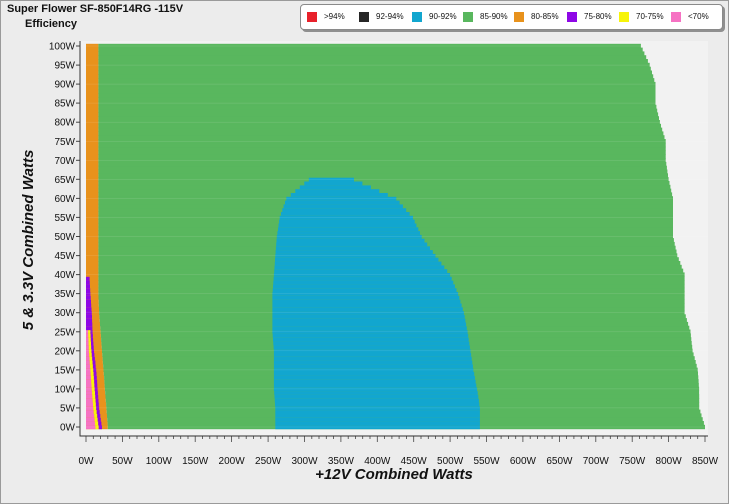  I want to click on legend-label: 80-85%, so click(545, 16).